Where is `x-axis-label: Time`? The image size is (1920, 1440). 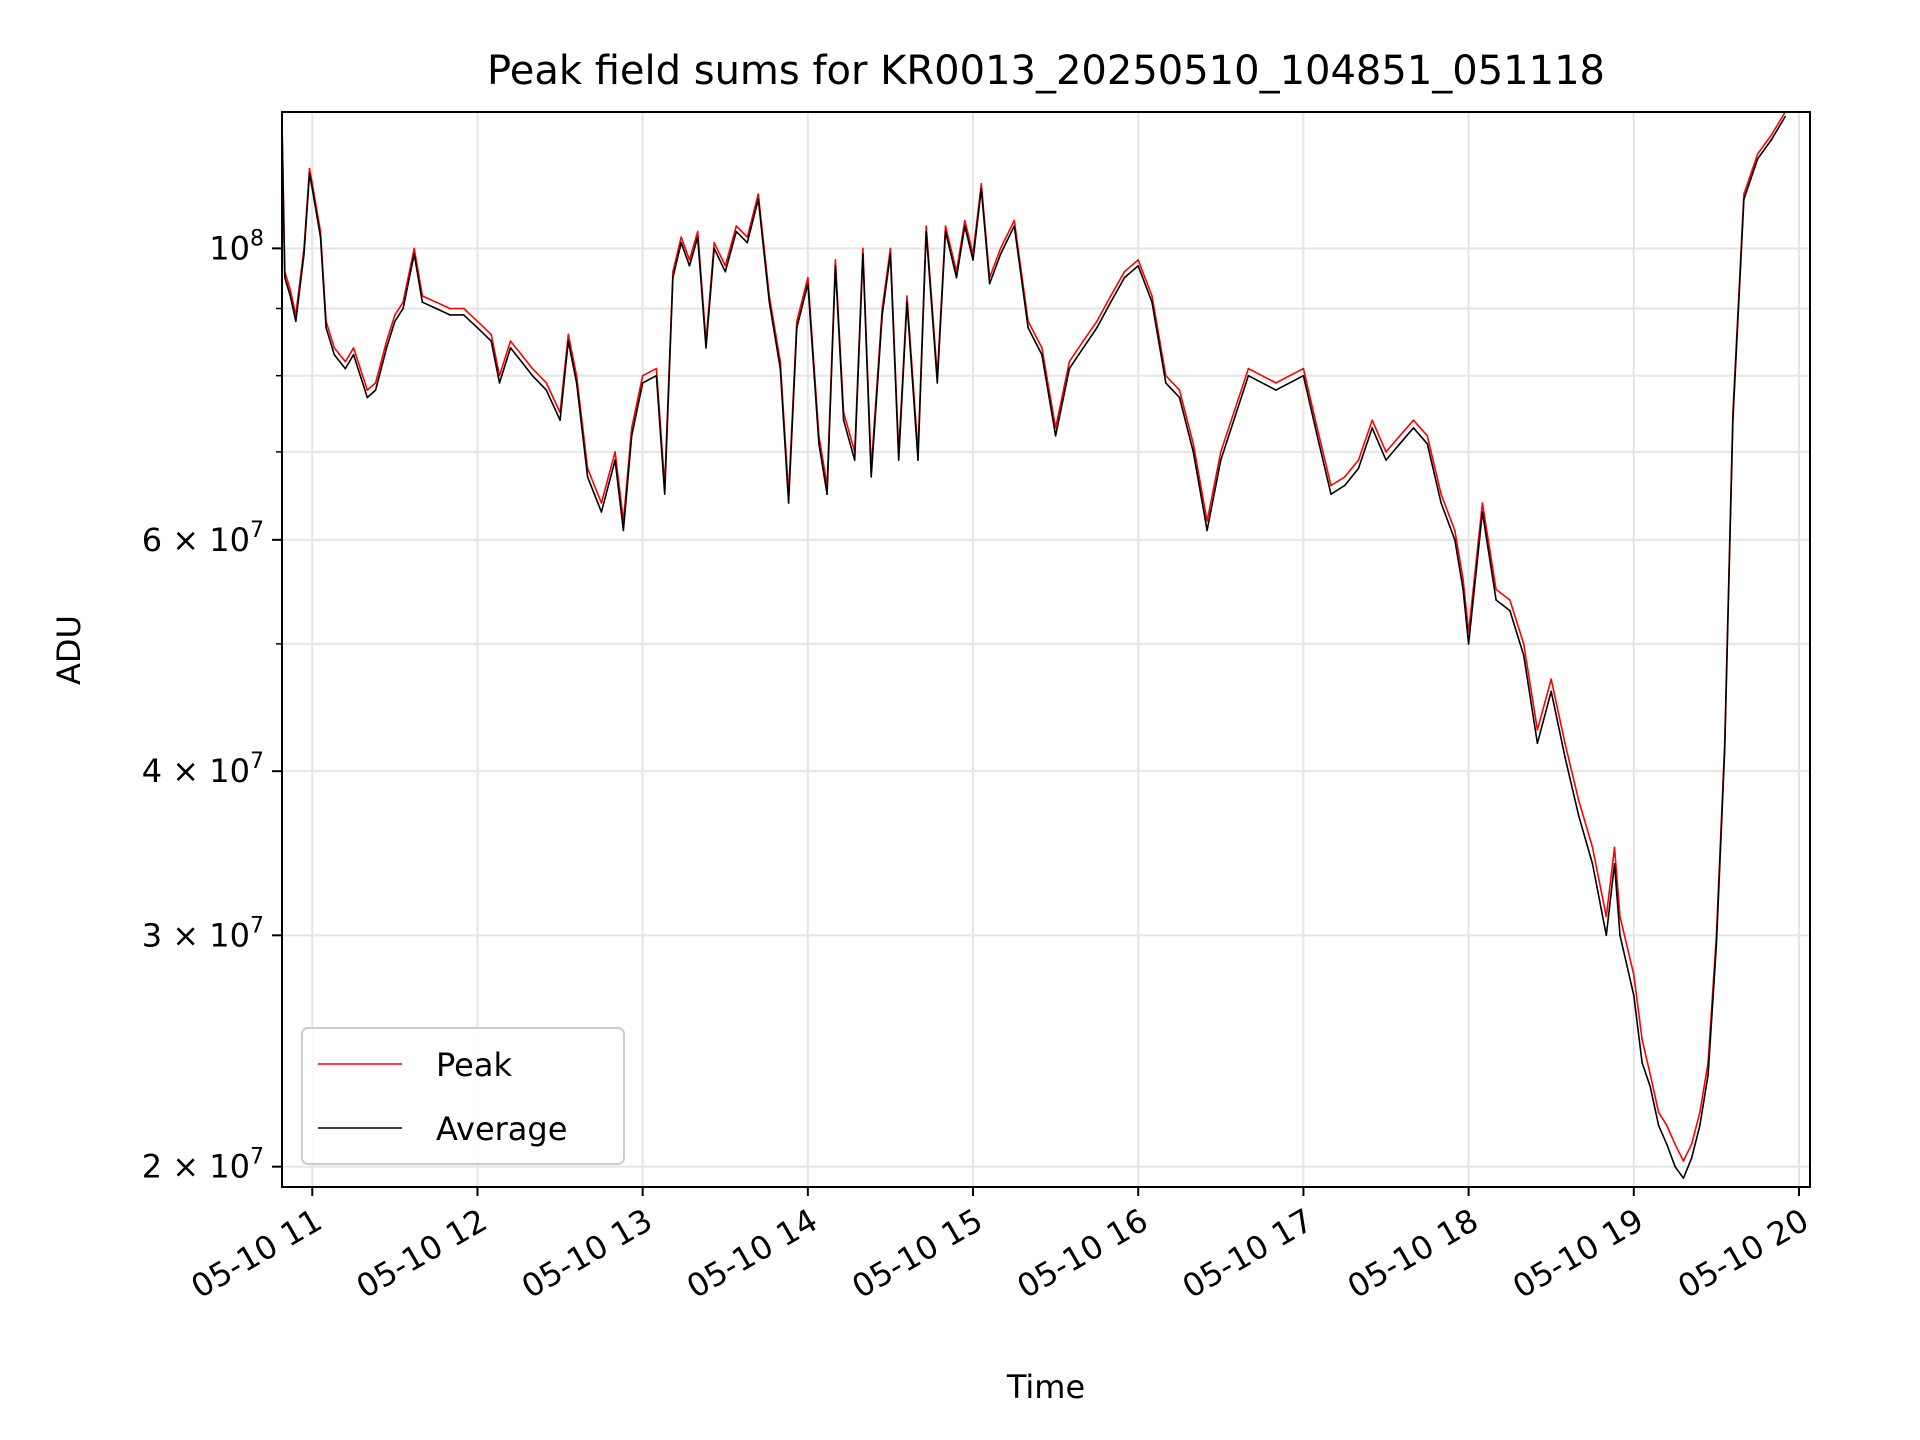 x-axis-label: Time is located at coordinates (1045, 1387).